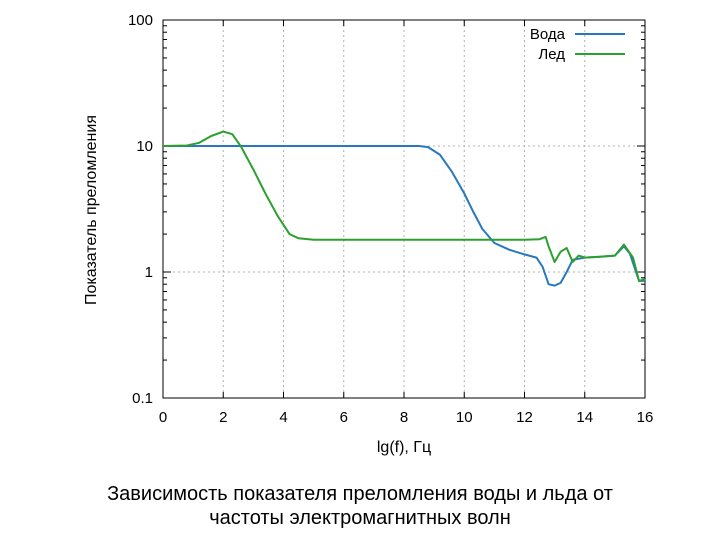 This screenshot has width=720, height=540. What do you see at coordinates (91, 210) in the screenshot?
I see `y-axis-label: Показатель преломления` at bounding box center [91, 210].